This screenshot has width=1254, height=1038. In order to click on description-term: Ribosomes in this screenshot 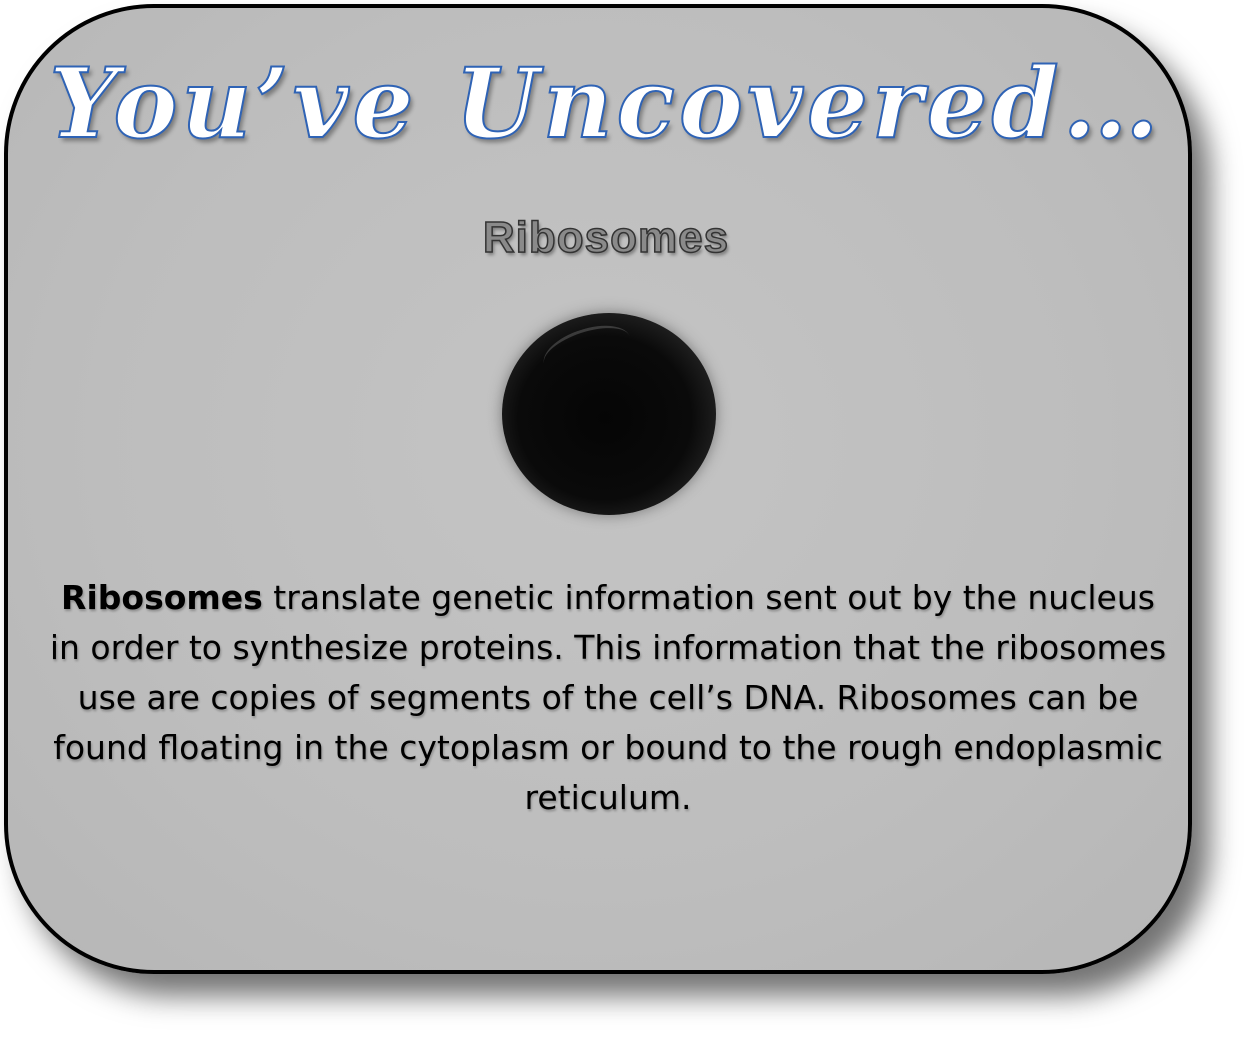, I will do `click(162, 597)`.